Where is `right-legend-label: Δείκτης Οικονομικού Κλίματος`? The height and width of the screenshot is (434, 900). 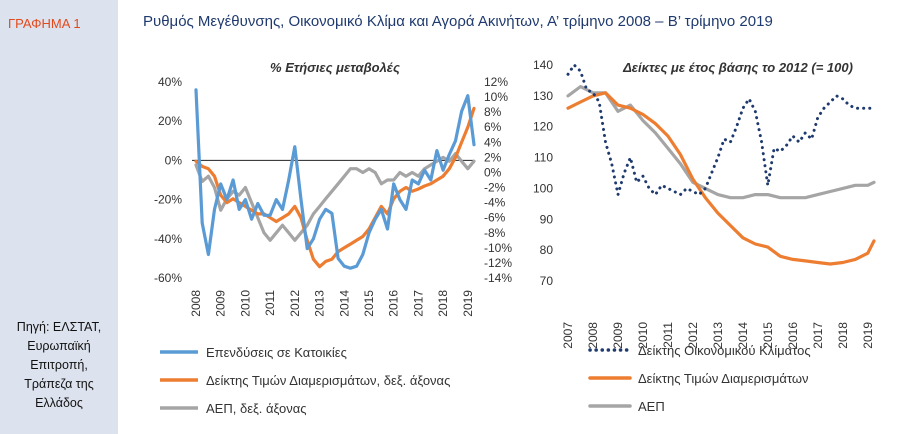
right-legend-label: Δείκτης Οικονομικού Κλίματος is located at coordinates (724, 350).